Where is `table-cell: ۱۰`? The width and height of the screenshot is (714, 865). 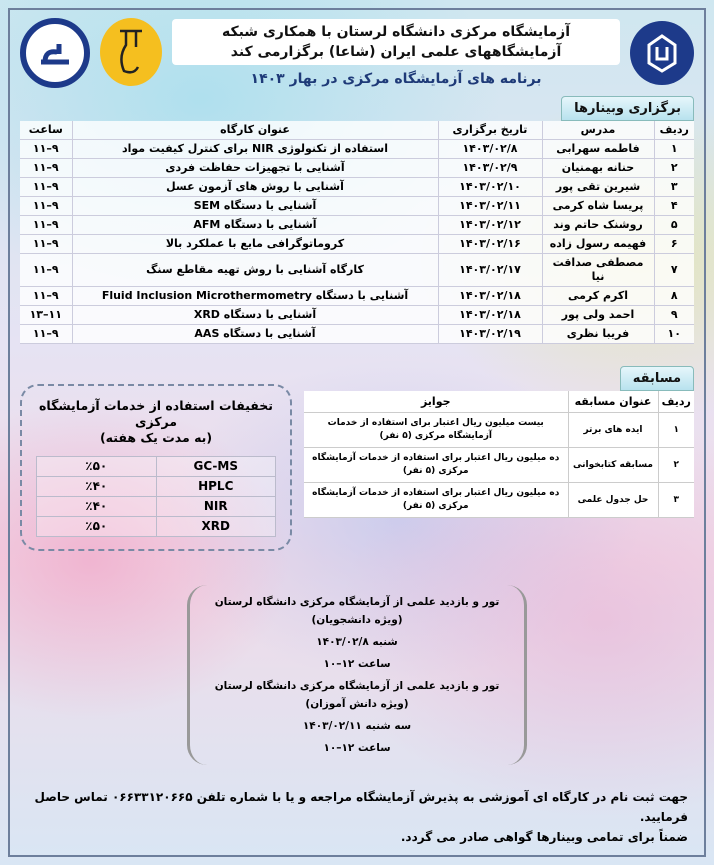
table-cell: ۱۰ is located at coordinates (674, 334).